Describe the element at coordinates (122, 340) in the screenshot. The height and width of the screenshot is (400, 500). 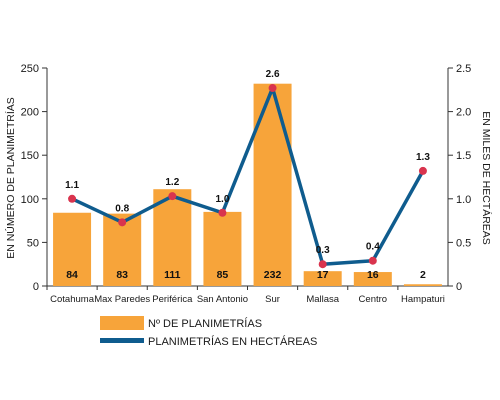
I see `legend-swatch-line` at that location.